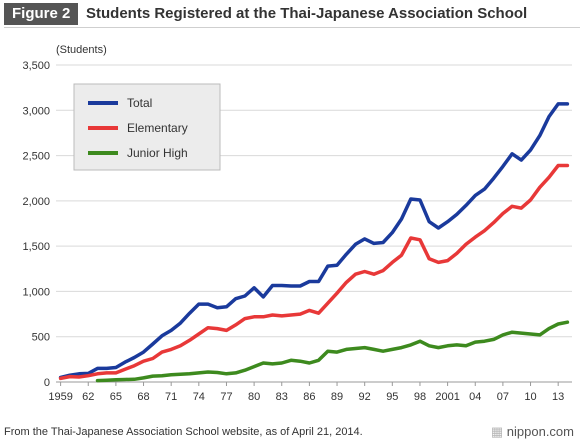 The height and width of the screenshot is (444, 584). Describe the element at coordinates (47, 383) in the screenshot. I see `y-tick-label: 0` at that location.